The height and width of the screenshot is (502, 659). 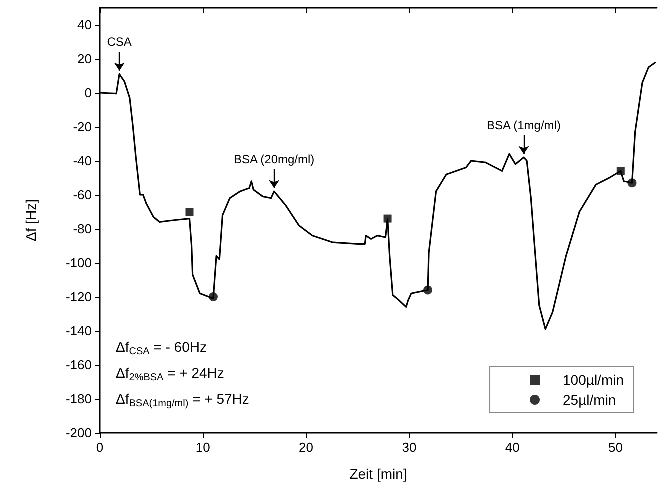 What do you see at coordinates (589, 400) in the screenshot?
I see `legend-label: 25µl/min` at bounding box center [589, 400].